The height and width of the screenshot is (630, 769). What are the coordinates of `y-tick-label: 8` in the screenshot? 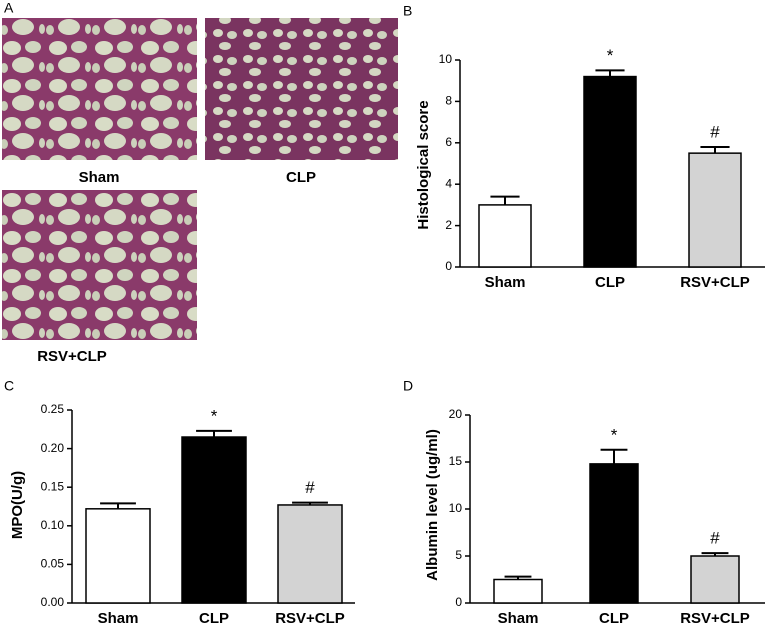 It's located at (448, 101).